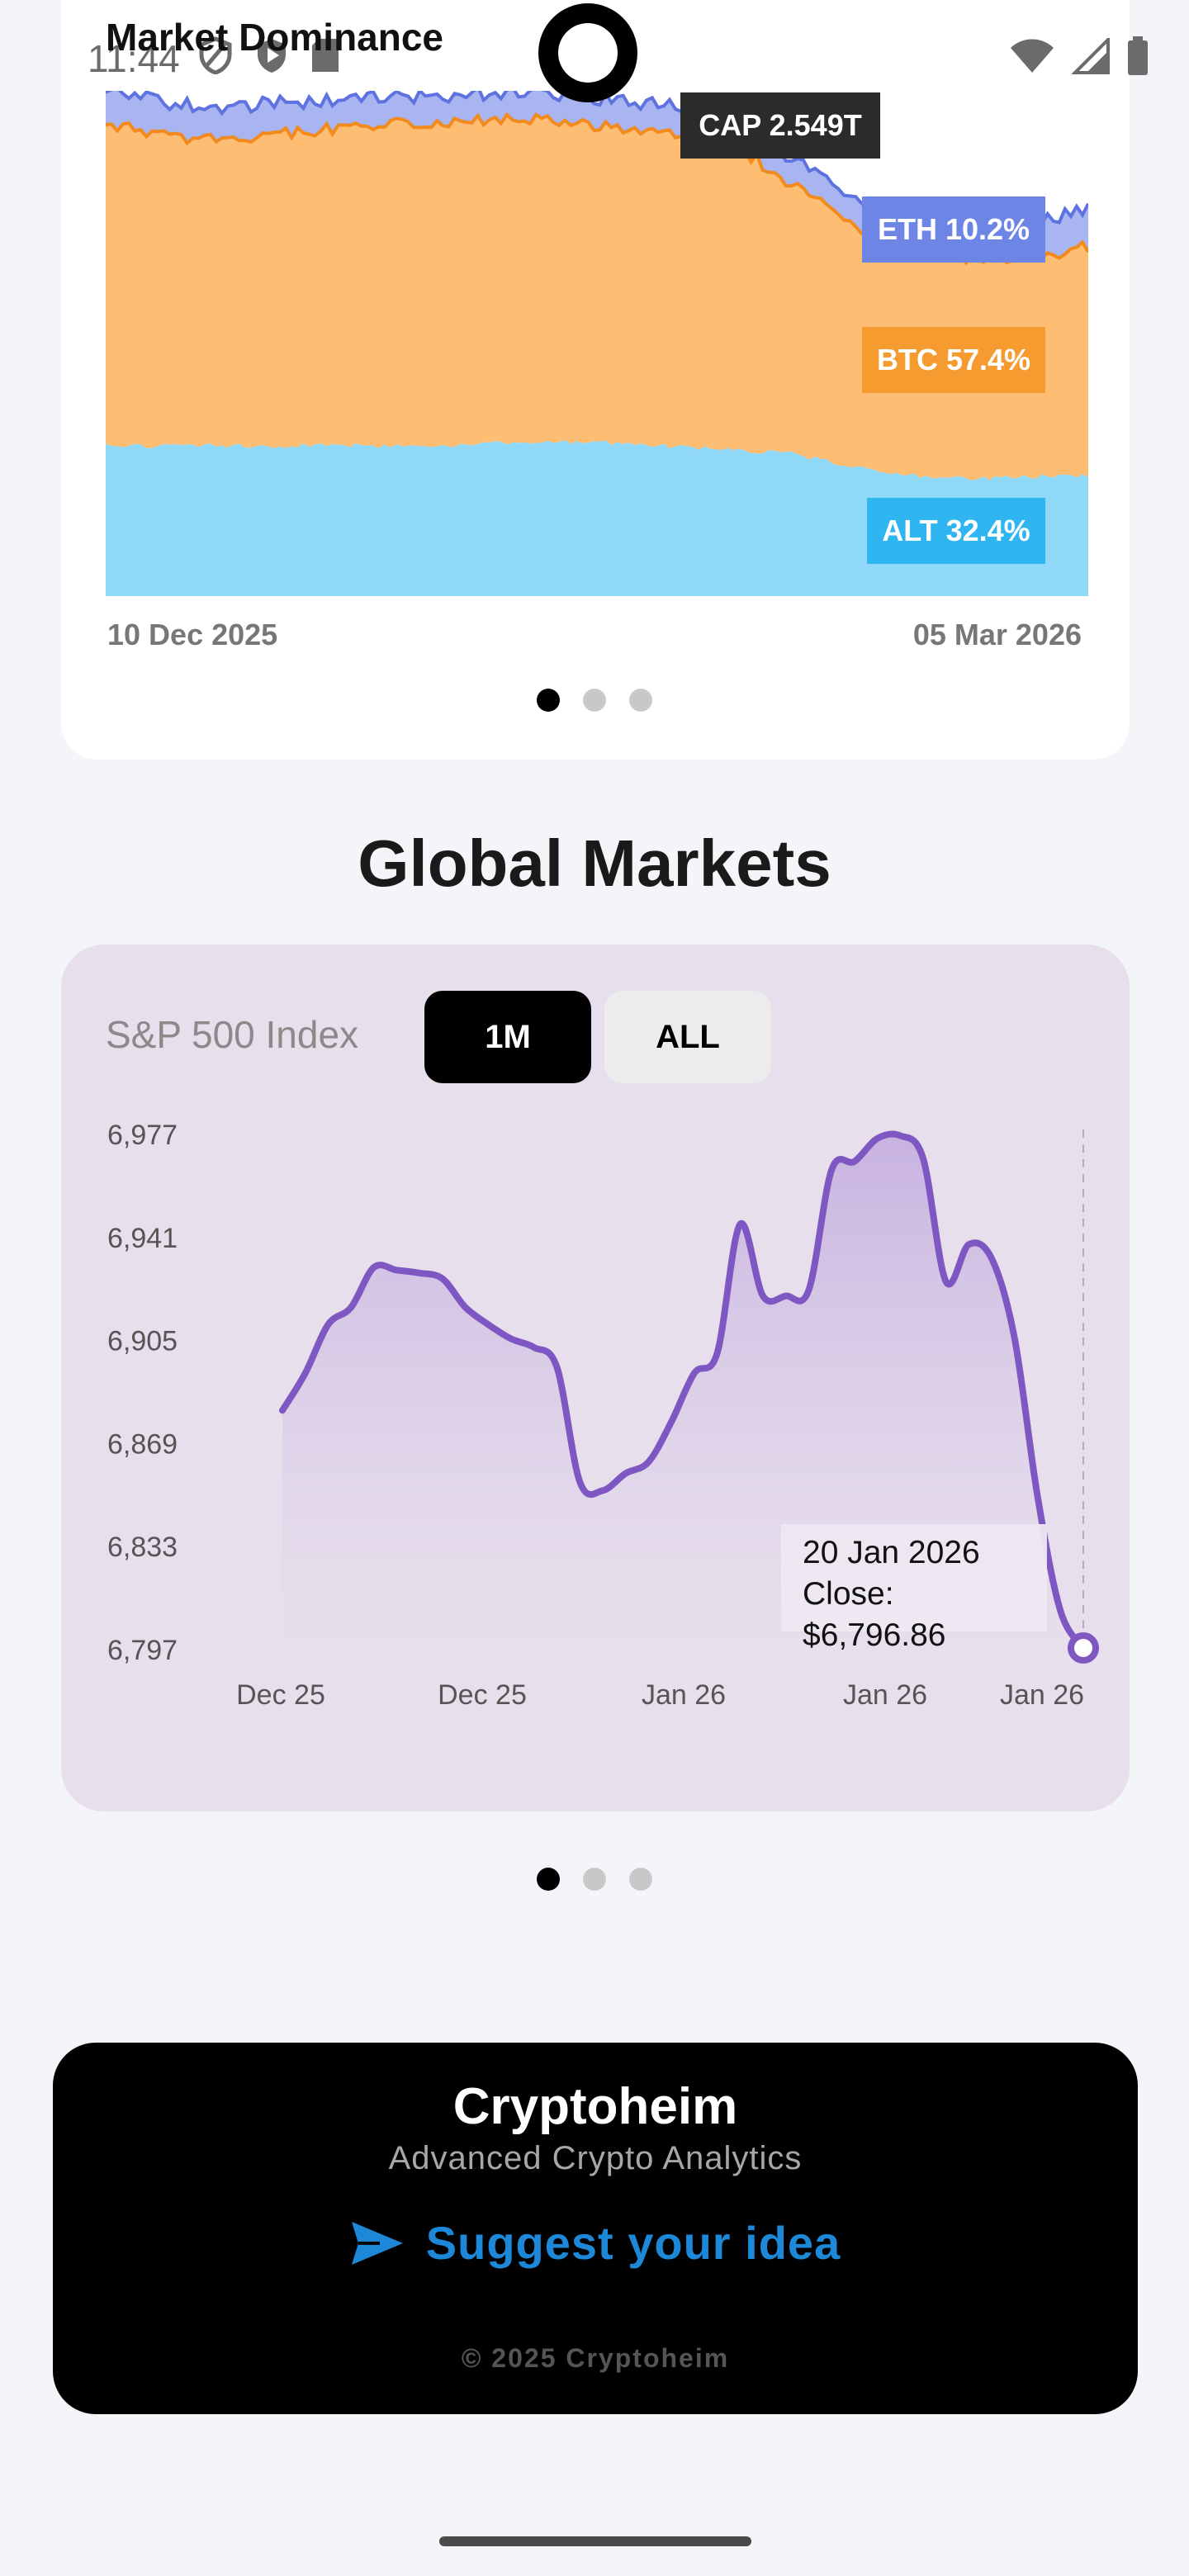 The height and width of the screenshot is (2576, 1189). What do you see at coordinates (325, 55) in the screenshot?
I see `sd-card-icon` at bounding box center [325, 55].